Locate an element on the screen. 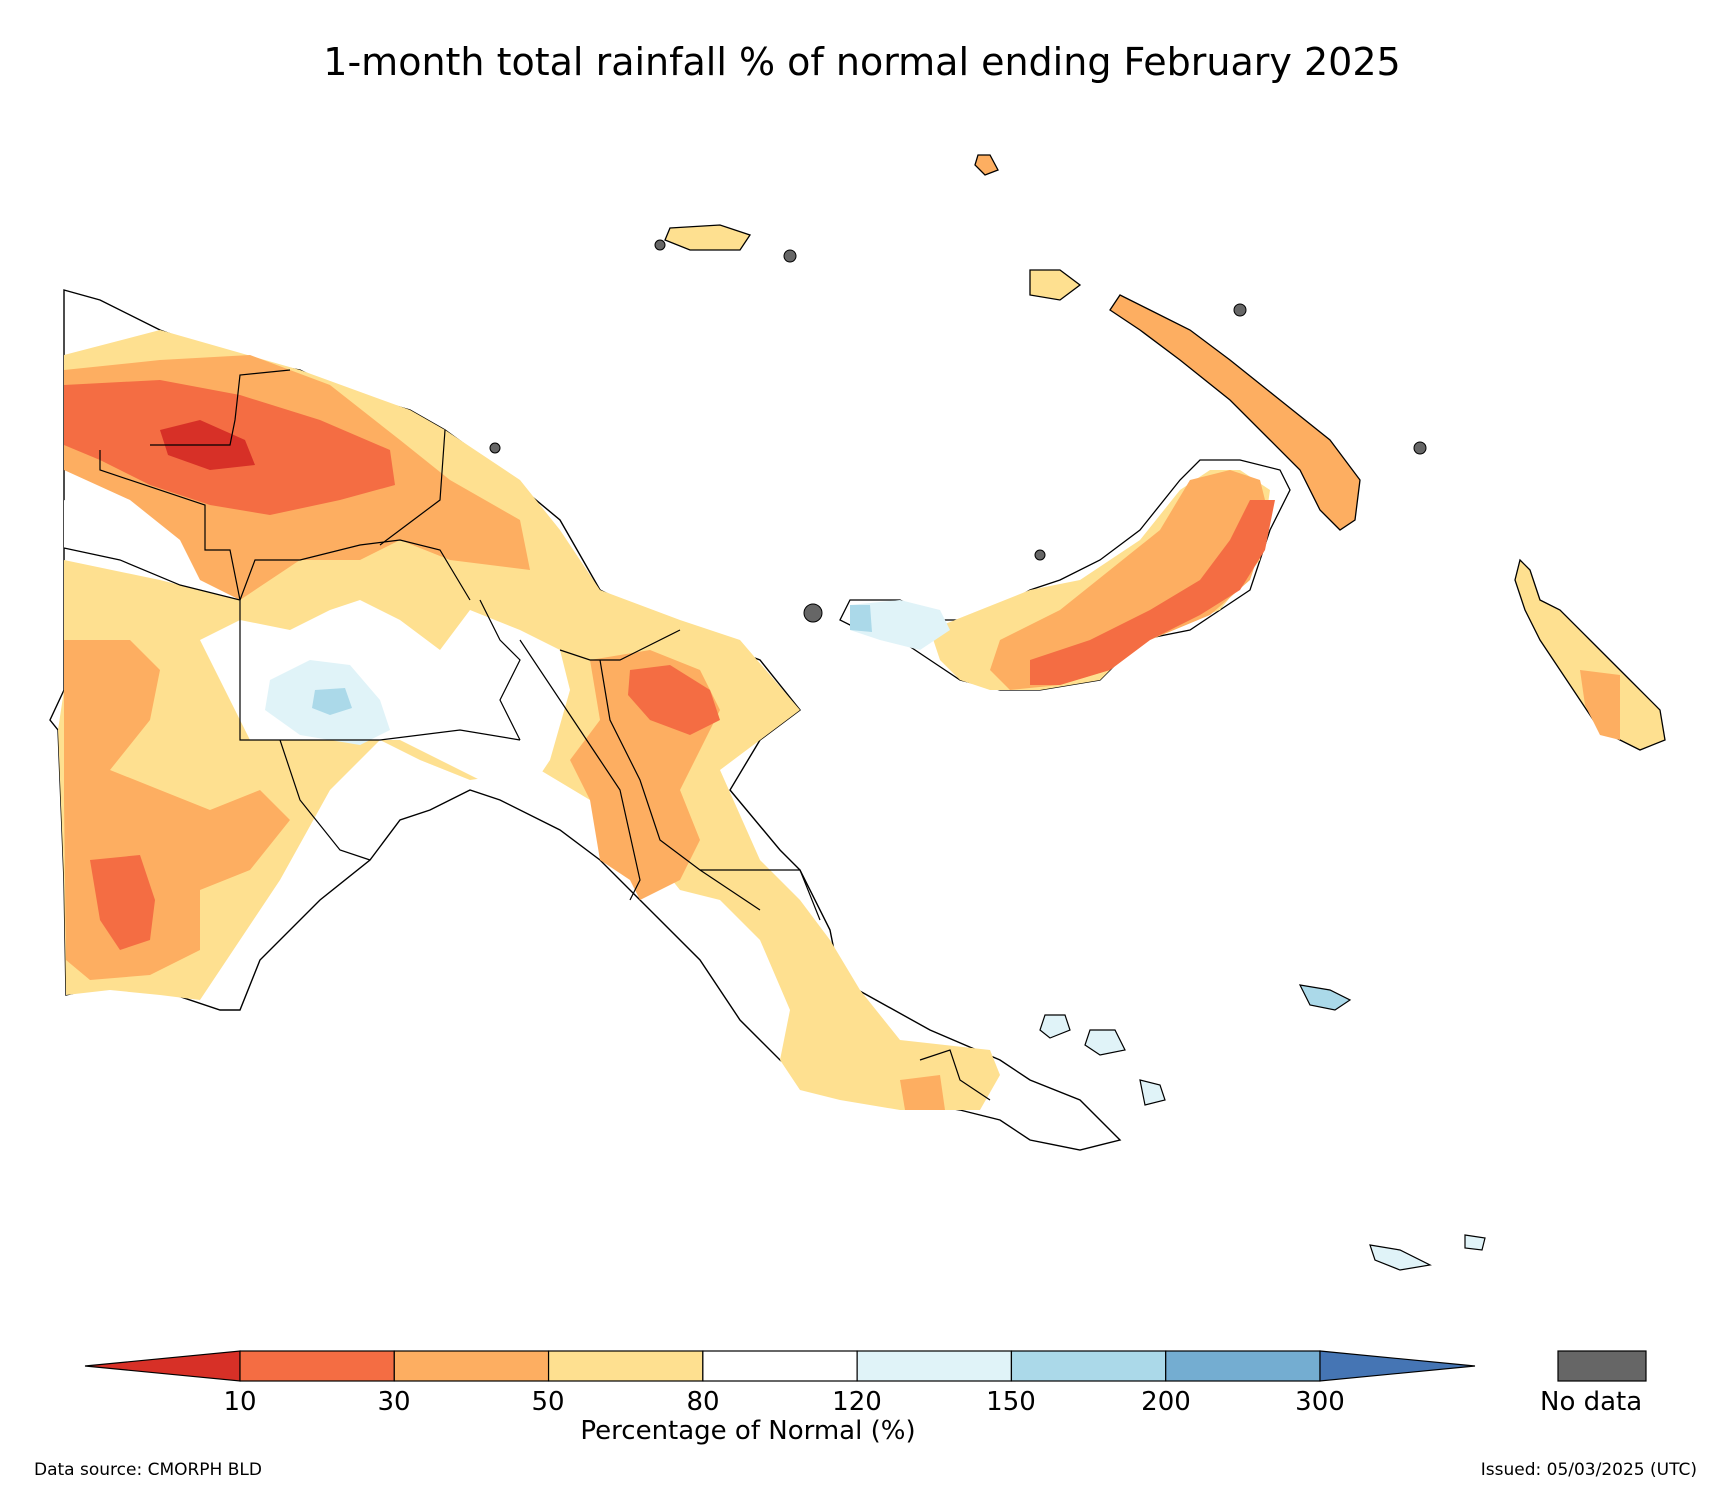 This screenshot has height=1494, width=1724. bougainville-outline is located at coordinates (1590, 654).